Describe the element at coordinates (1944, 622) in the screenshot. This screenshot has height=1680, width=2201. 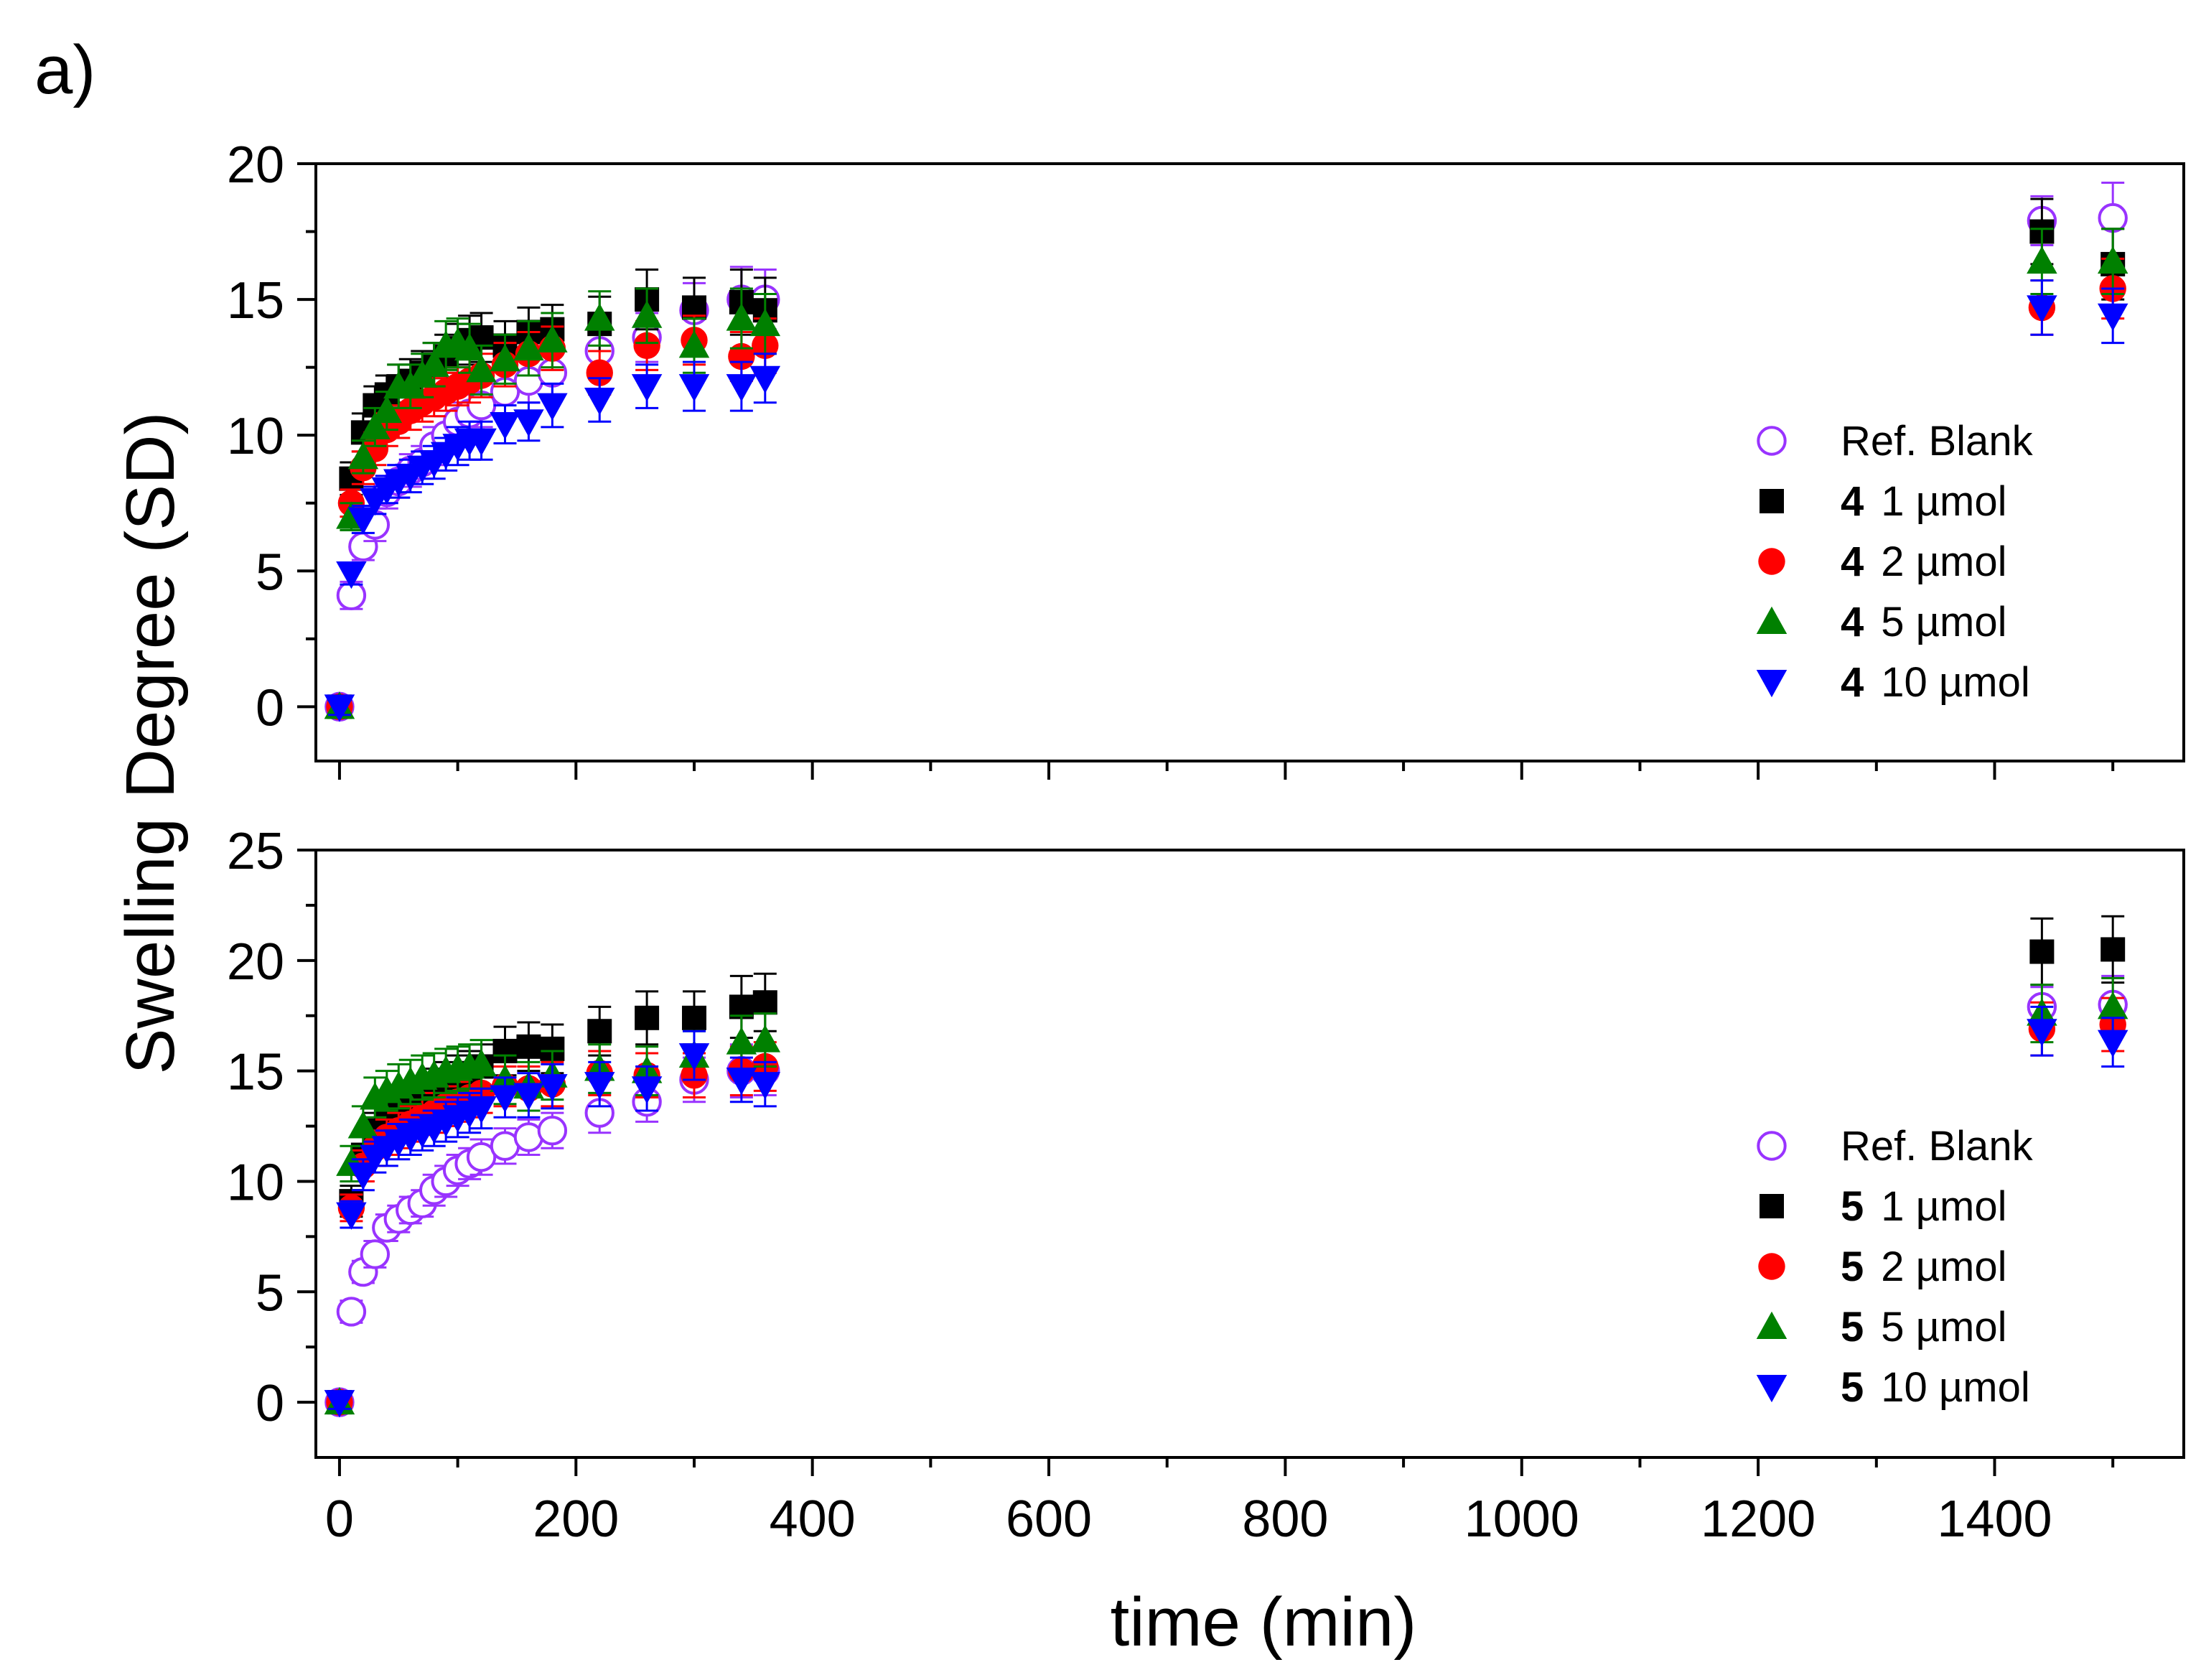
I see `legend-amount: 5 µmol` at that location.